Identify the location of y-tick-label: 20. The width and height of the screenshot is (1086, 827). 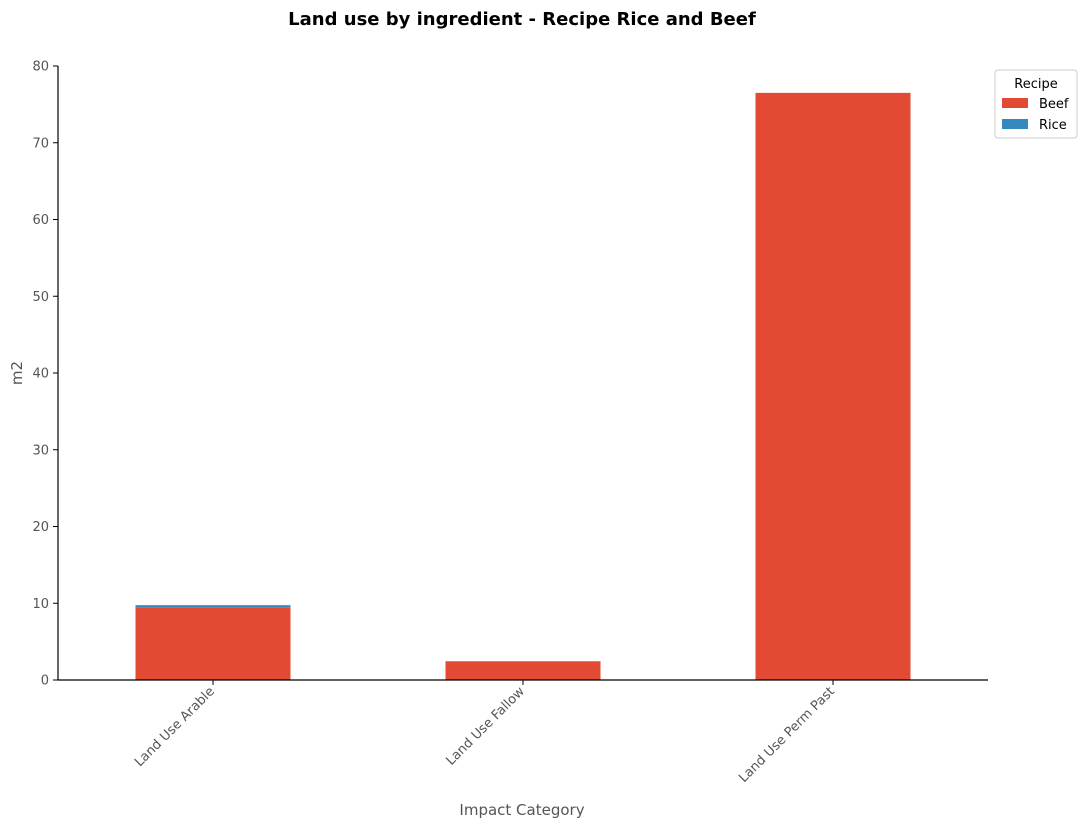
(40, 527).